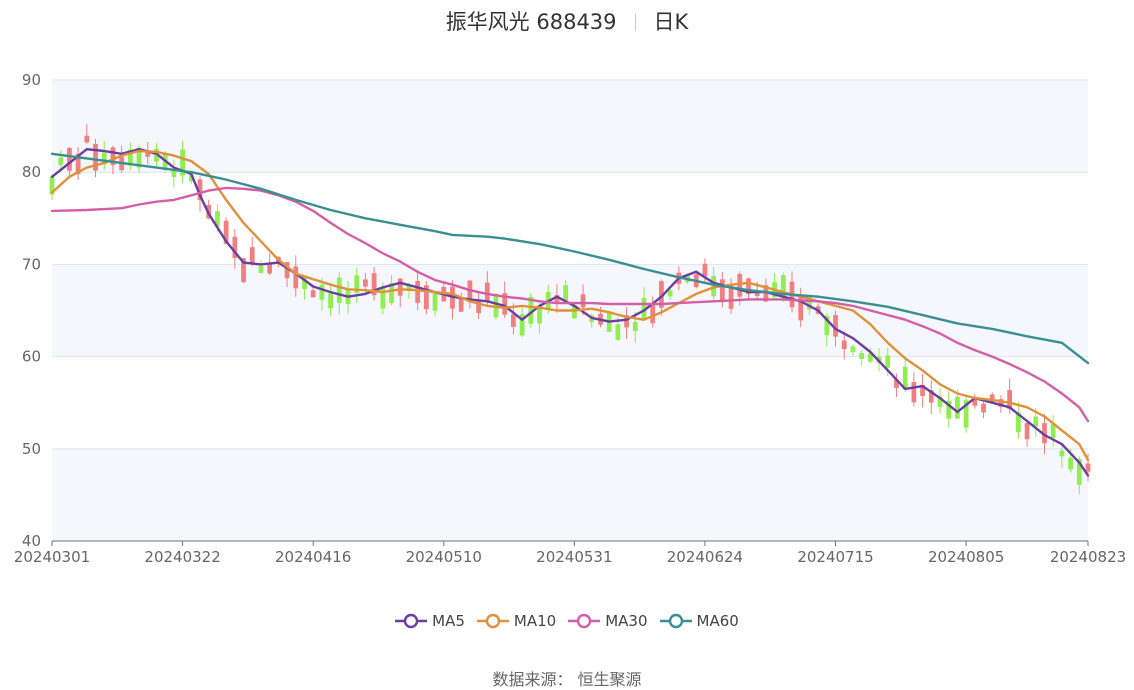  Describe the element at coordinates (705, 557) in the screenshot. I see `x-tick-label-20240624: 20240624` at that location.